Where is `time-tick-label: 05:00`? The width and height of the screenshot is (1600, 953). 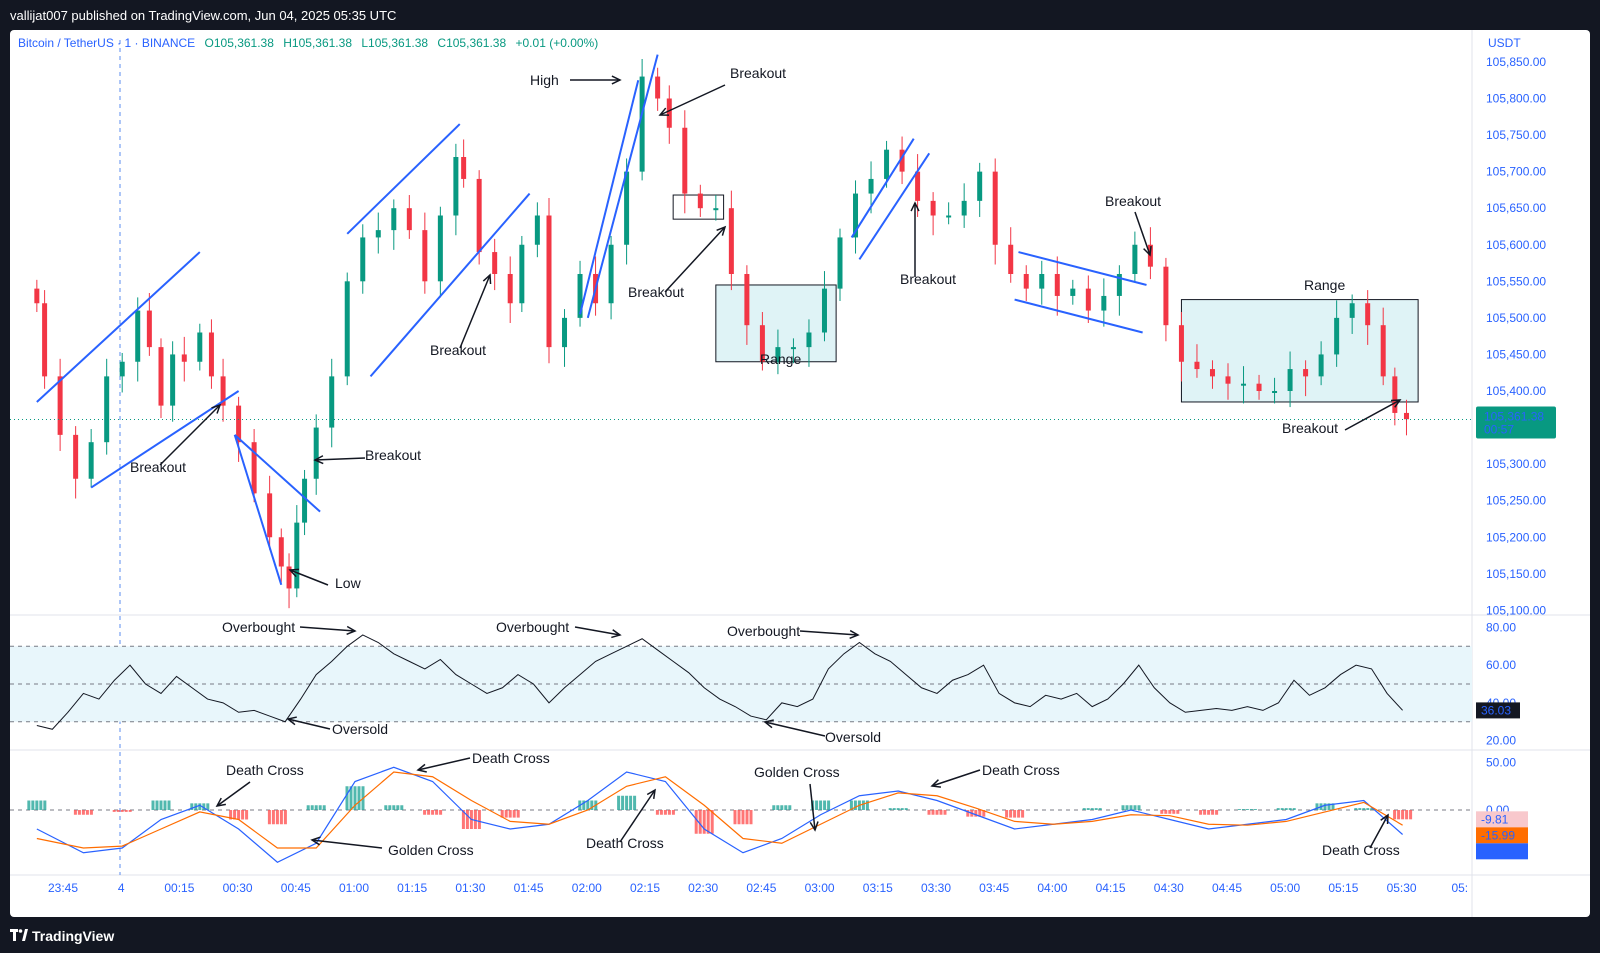
time-tick-label: 05:00 is located at coordinates (1285, 888).